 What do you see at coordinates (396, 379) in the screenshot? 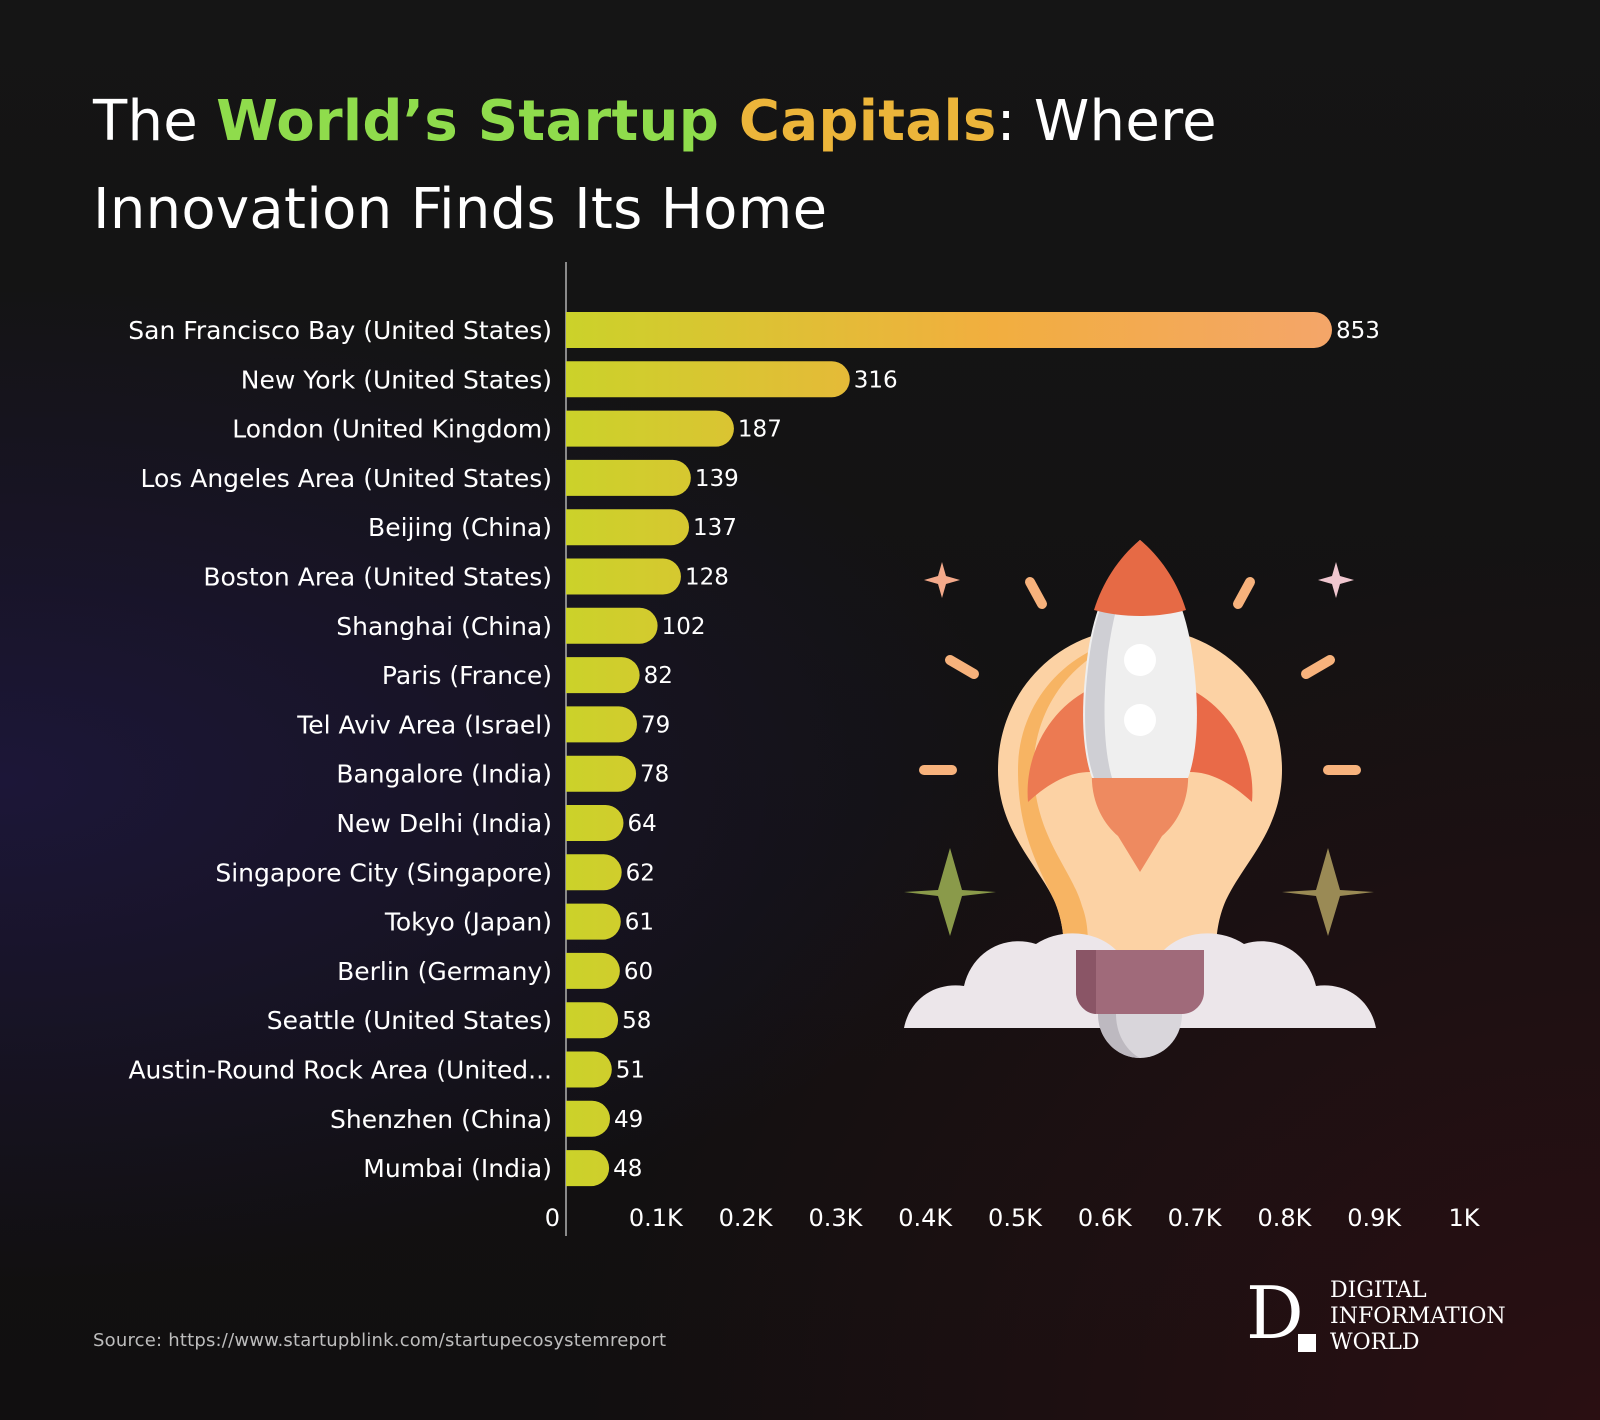
I see `category-label: New York (United States)` at bounding box center [396, 379].